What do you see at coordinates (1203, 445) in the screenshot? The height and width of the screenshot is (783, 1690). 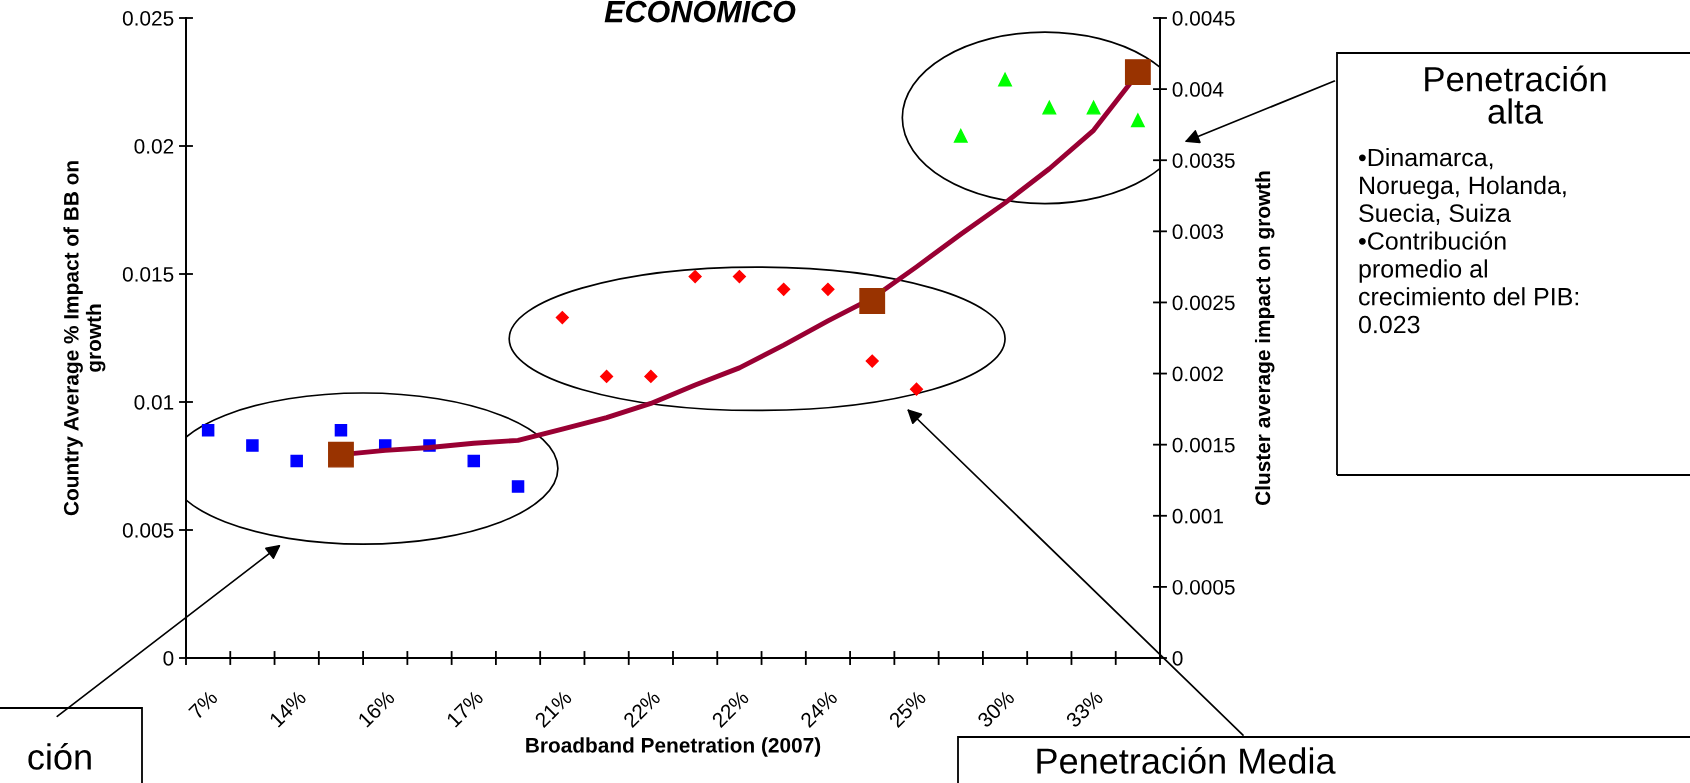 I see `y2-tick-label: 0.0015` at bounding box center [1203, 445].